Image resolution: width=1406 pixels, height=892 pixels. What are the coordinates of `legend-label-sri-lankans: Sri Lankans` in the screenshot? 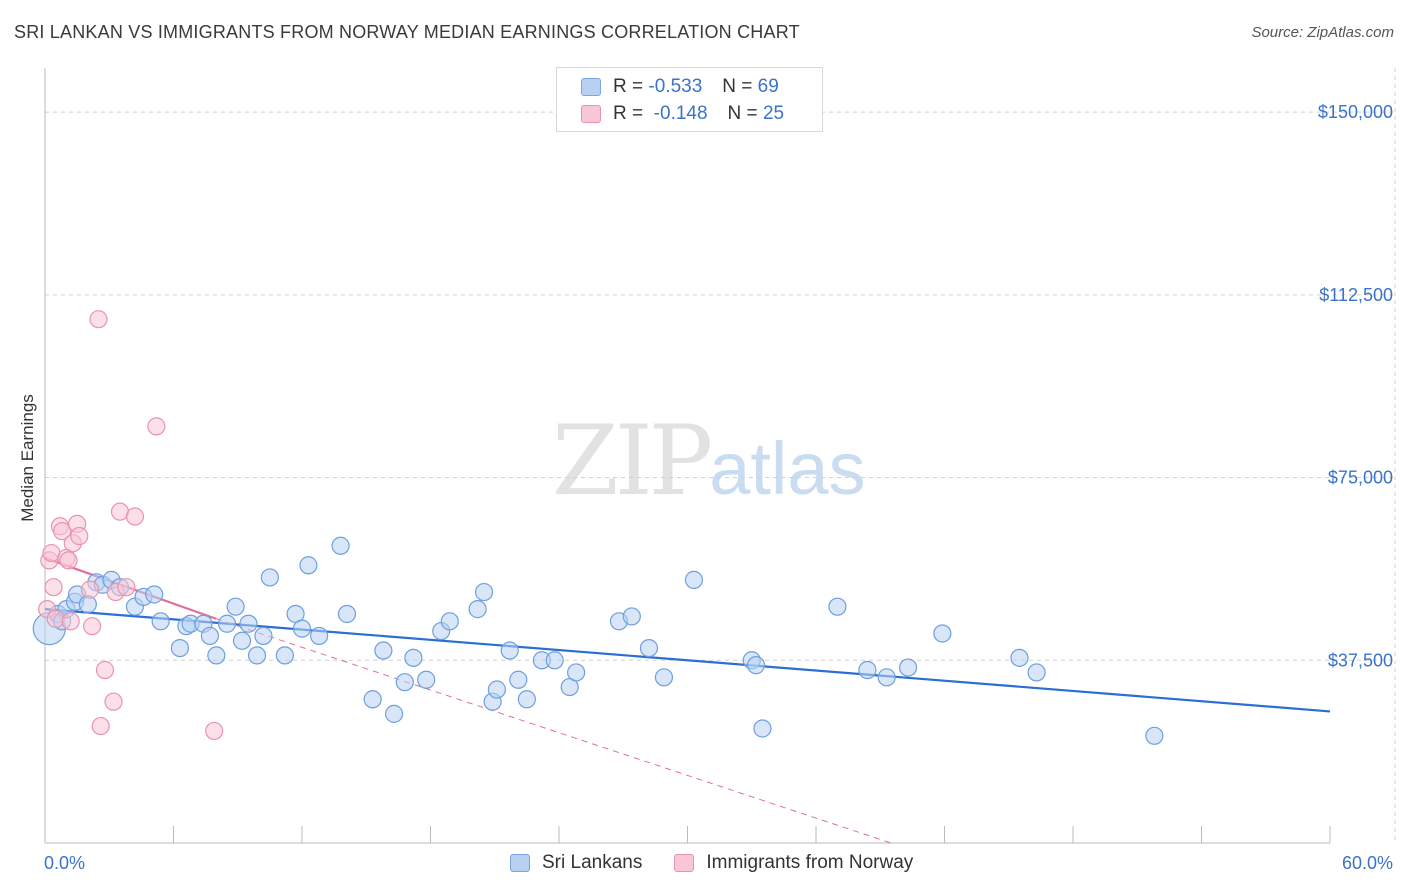 It's located at (592, 862).